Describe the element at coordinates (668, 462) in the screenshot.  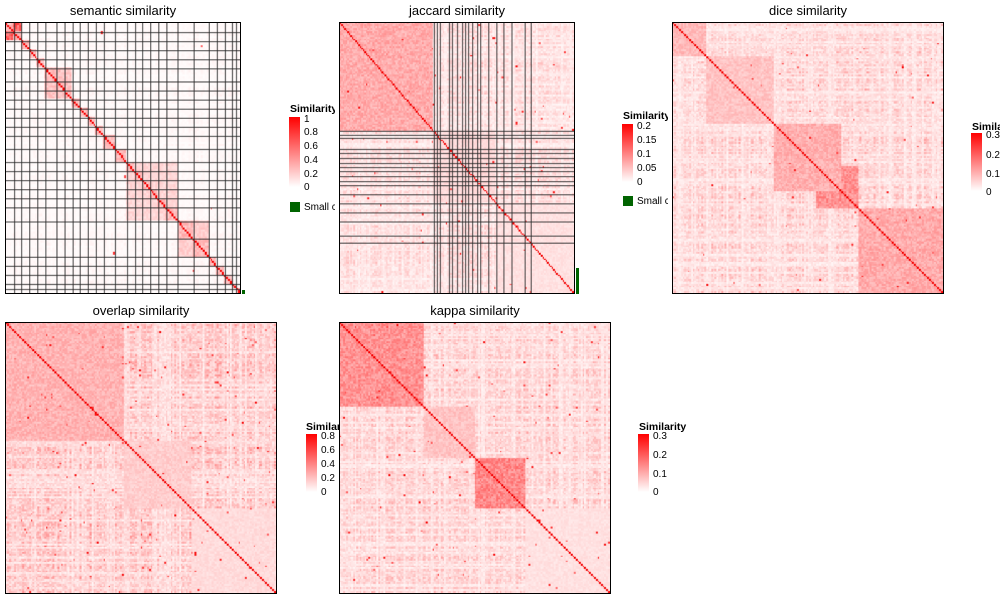
I see `legend-kappa: Similarity 0.3 0.2 0.1 0` at that location.